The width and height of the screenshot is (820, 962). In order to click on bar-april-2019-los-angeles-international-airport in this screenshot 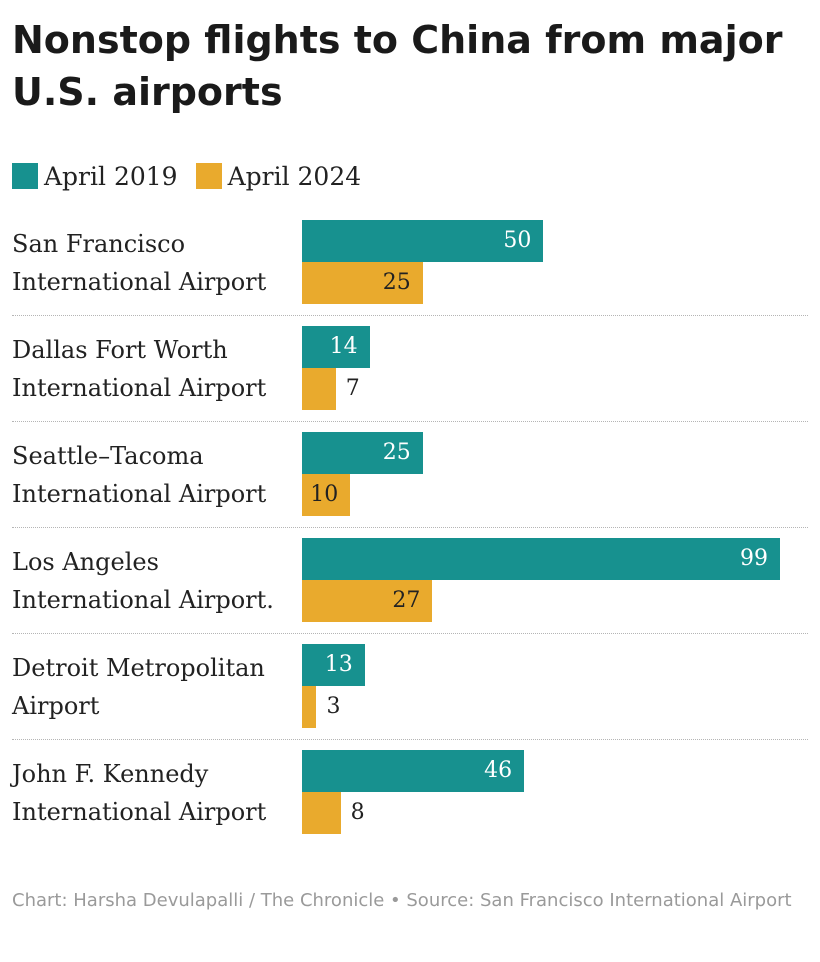, I will do `click(541, 559)`.